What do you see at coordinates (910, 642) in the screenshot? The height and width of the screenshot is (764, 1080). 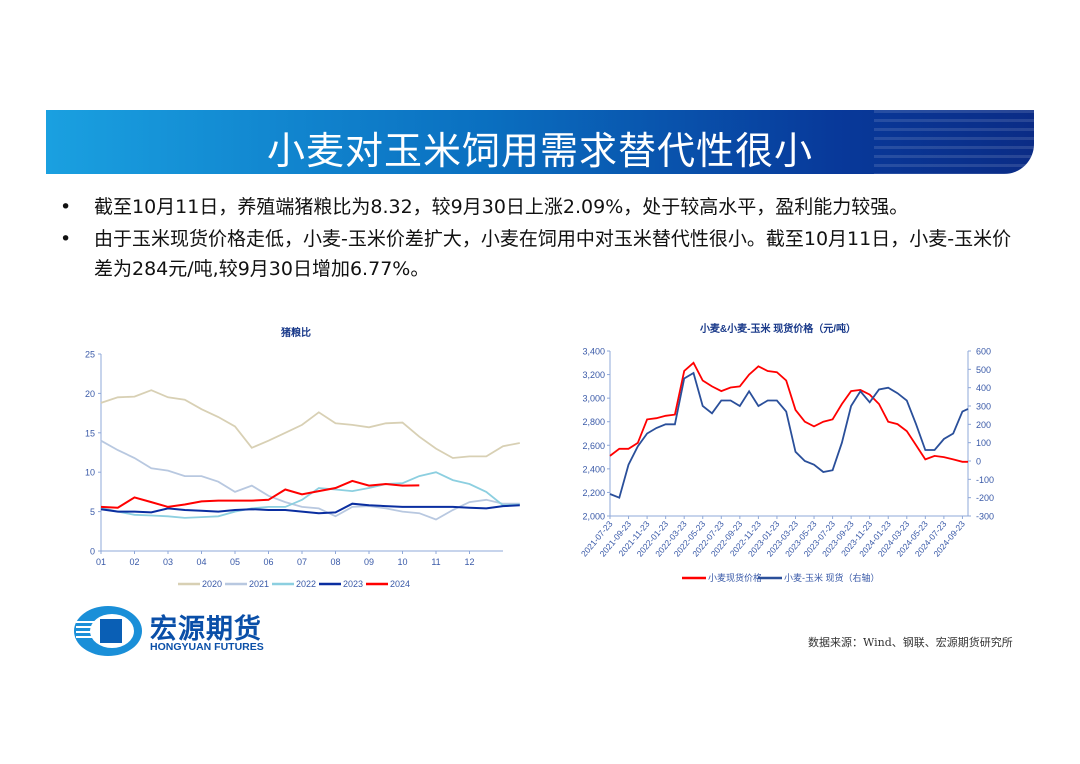 I see `data-source: 数据来源：Wind、钢联、宏源期货研究所` at bounding box center [910, 642].